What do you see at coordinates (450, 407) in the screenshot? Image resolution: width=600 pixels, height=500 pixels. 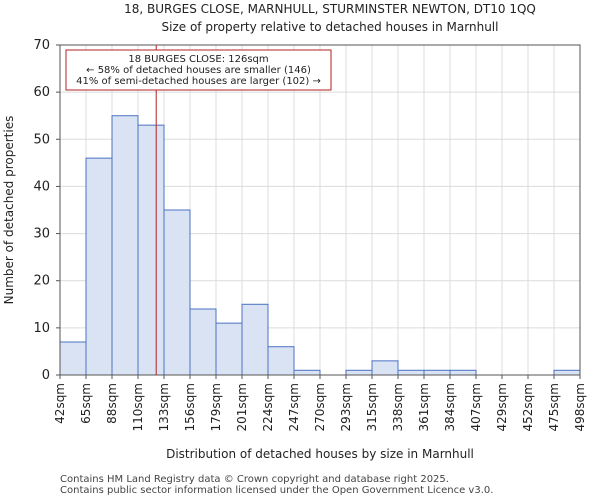 I see `x-tick-label: 384sqm` at bounding box center [450, 407].